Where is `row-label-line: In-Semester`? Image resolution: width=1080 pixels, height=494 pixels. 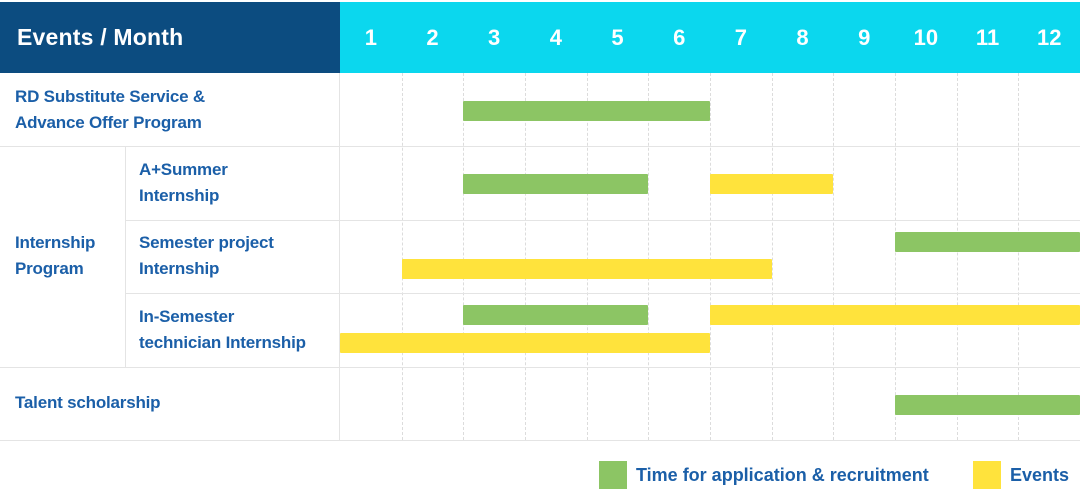
row-label-line: In-Semester is located at coordinates (187, 316).